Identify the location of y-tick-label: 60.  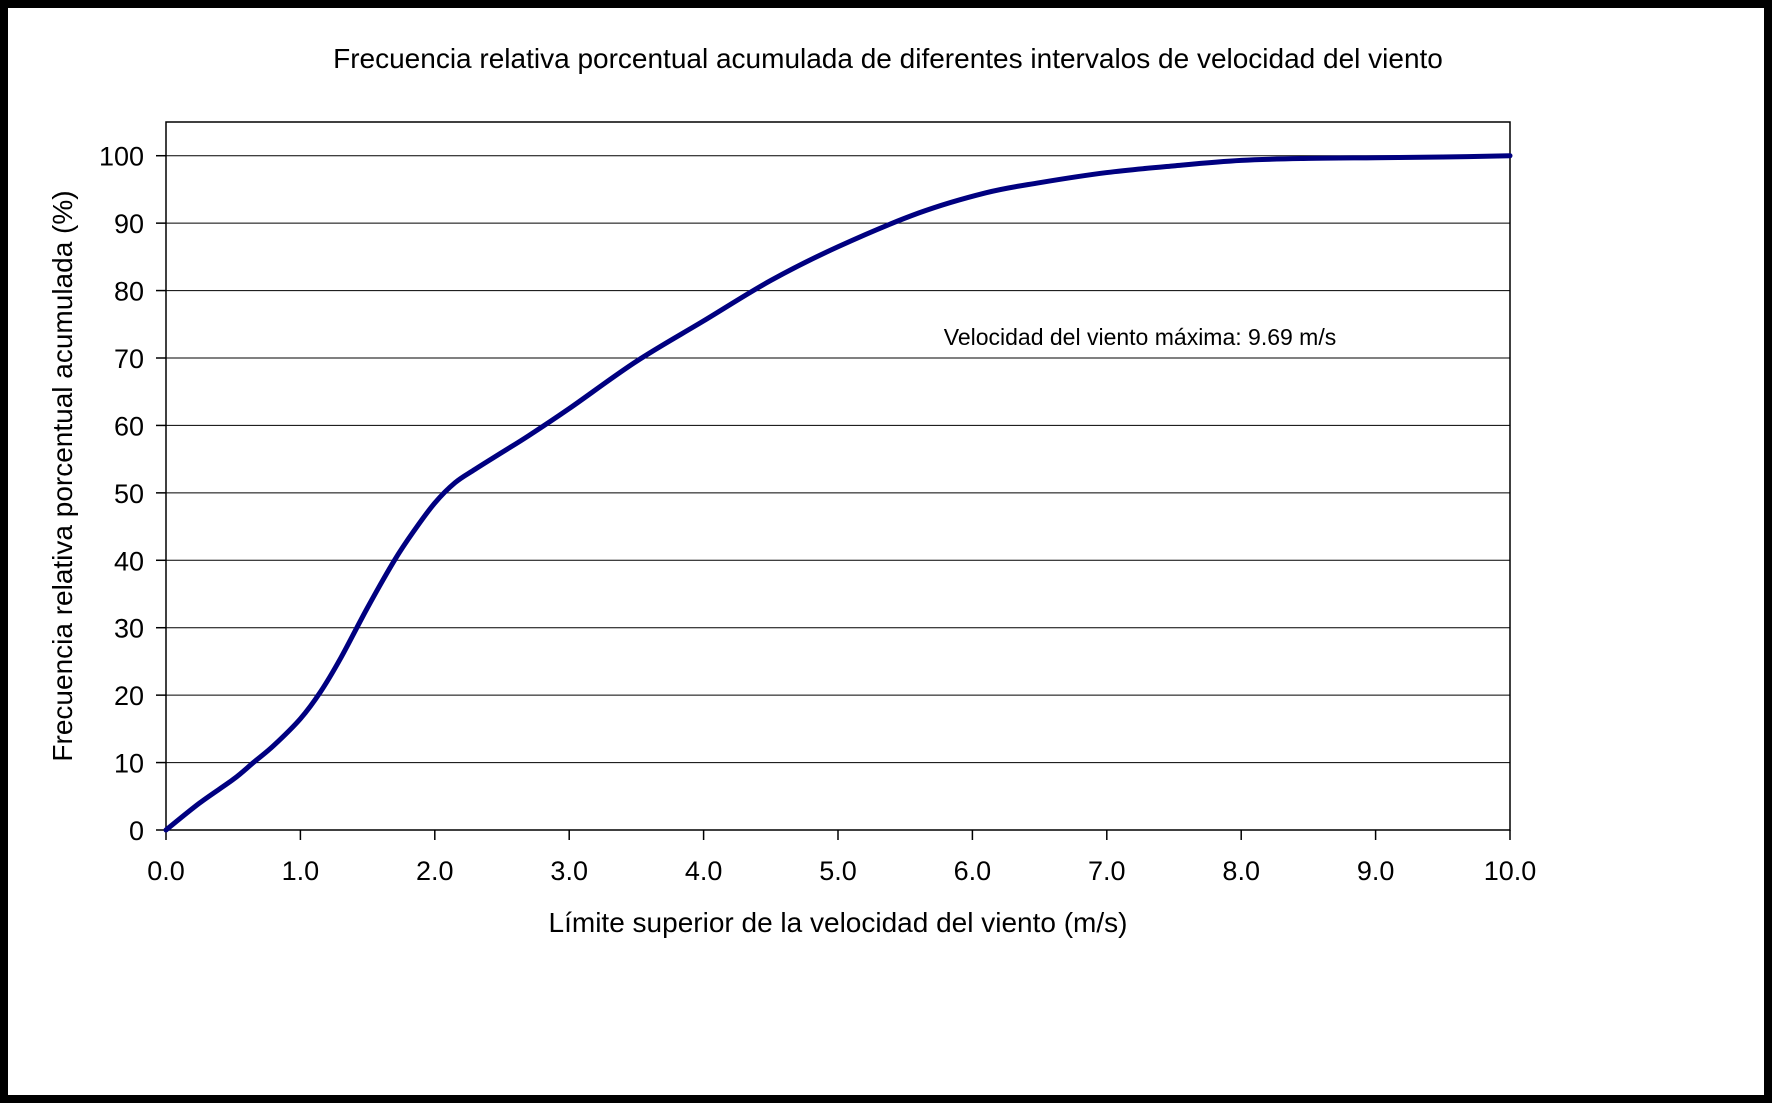
(129, 426).